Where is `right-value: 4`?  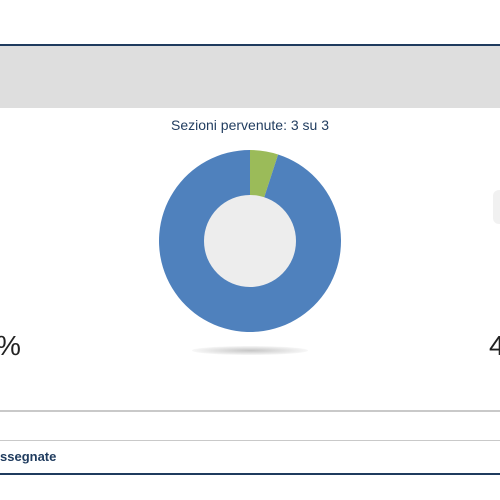 right-value: 4 is located at coordinates (494, 345).